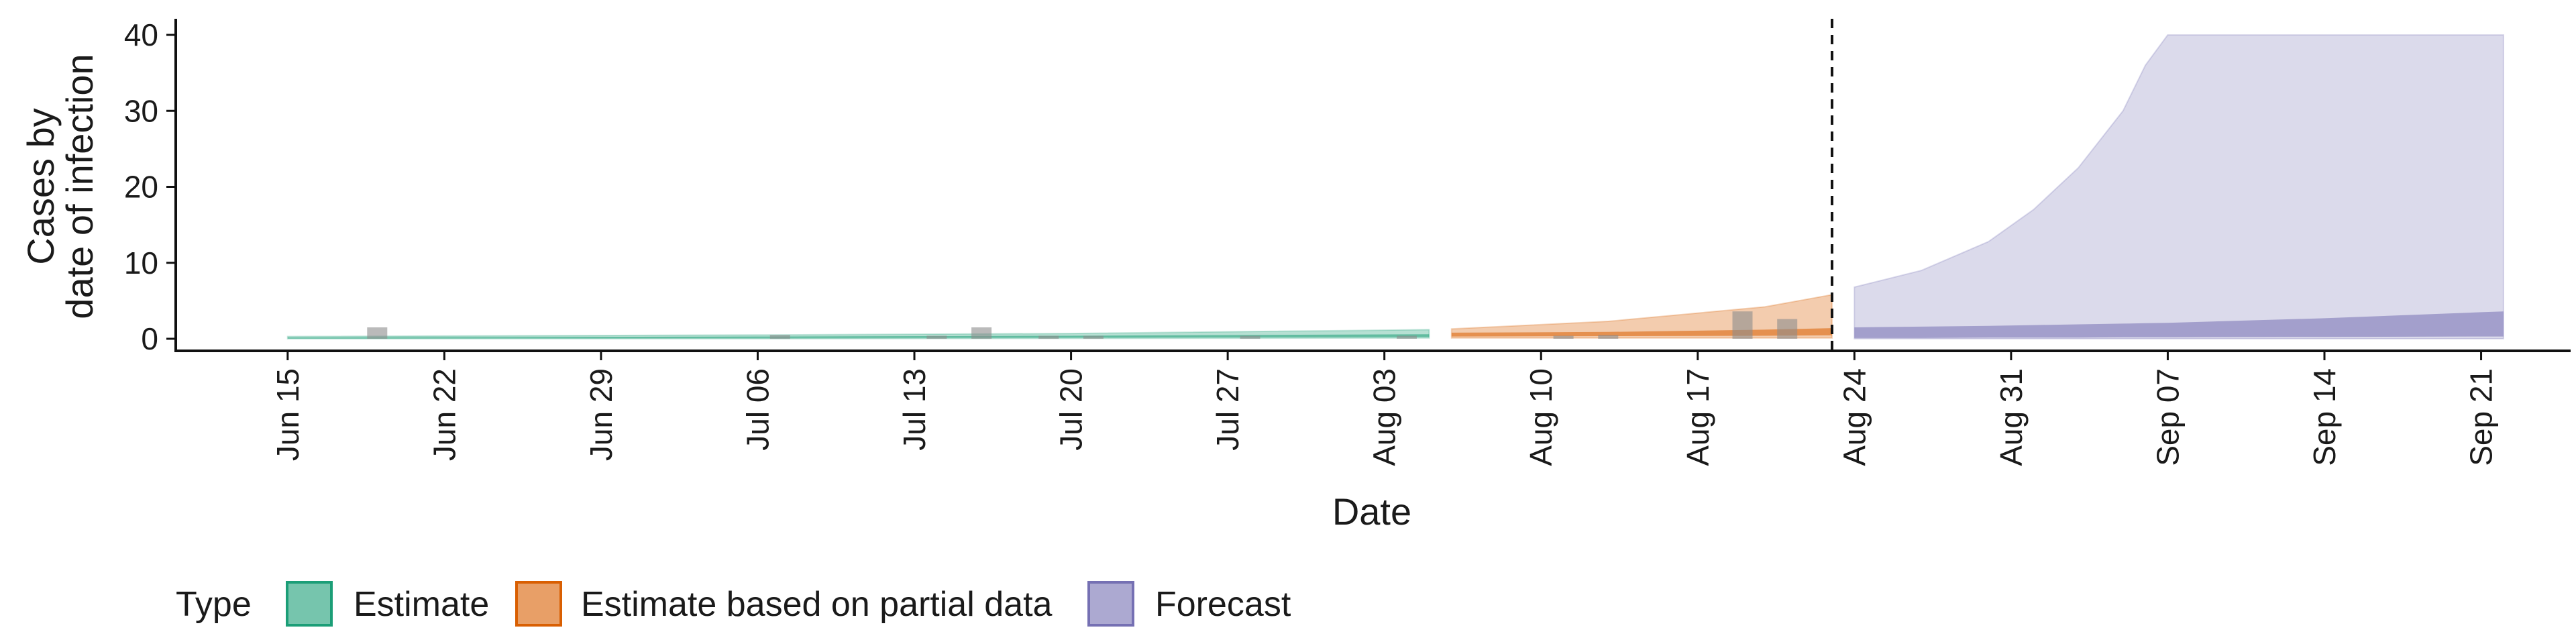 The height and width of the screenshot is (644, 2576). Describe the element at coordinates (2481, 417) in the screenshot. I see `x-tick-label: Sep 21` at that location.